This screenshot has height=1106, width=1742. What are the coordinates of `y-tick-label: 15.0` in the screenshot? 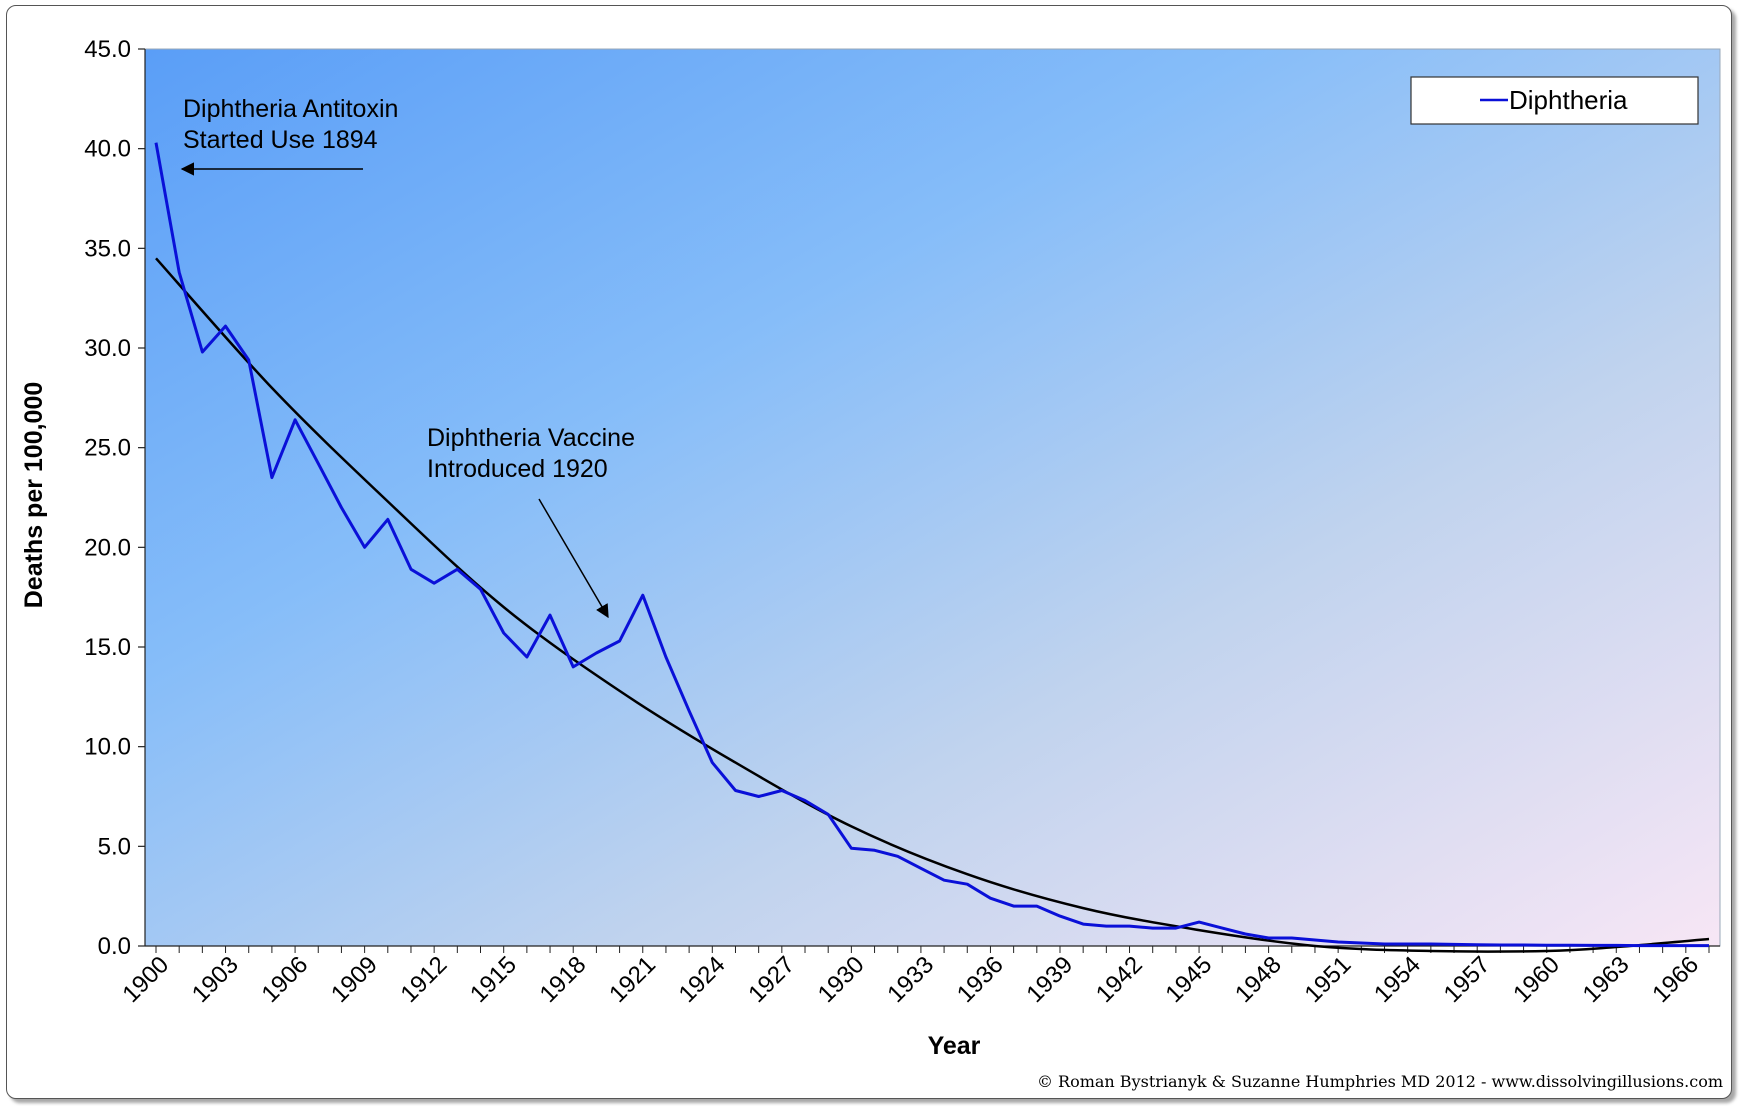 It's located at (107, 647).